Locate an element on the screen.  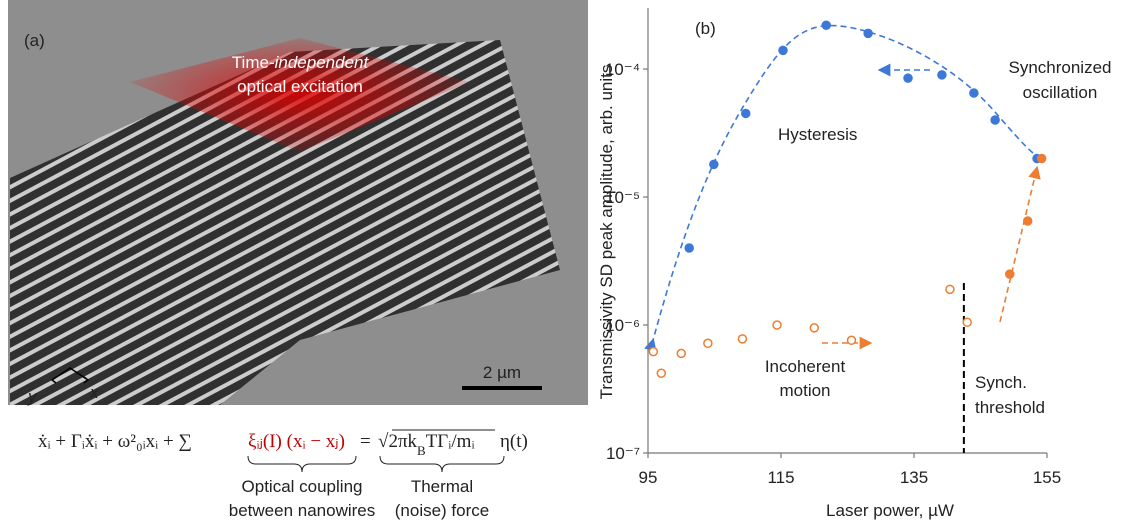
x-tick-label: 155 is located at coordinates (1047, 477).